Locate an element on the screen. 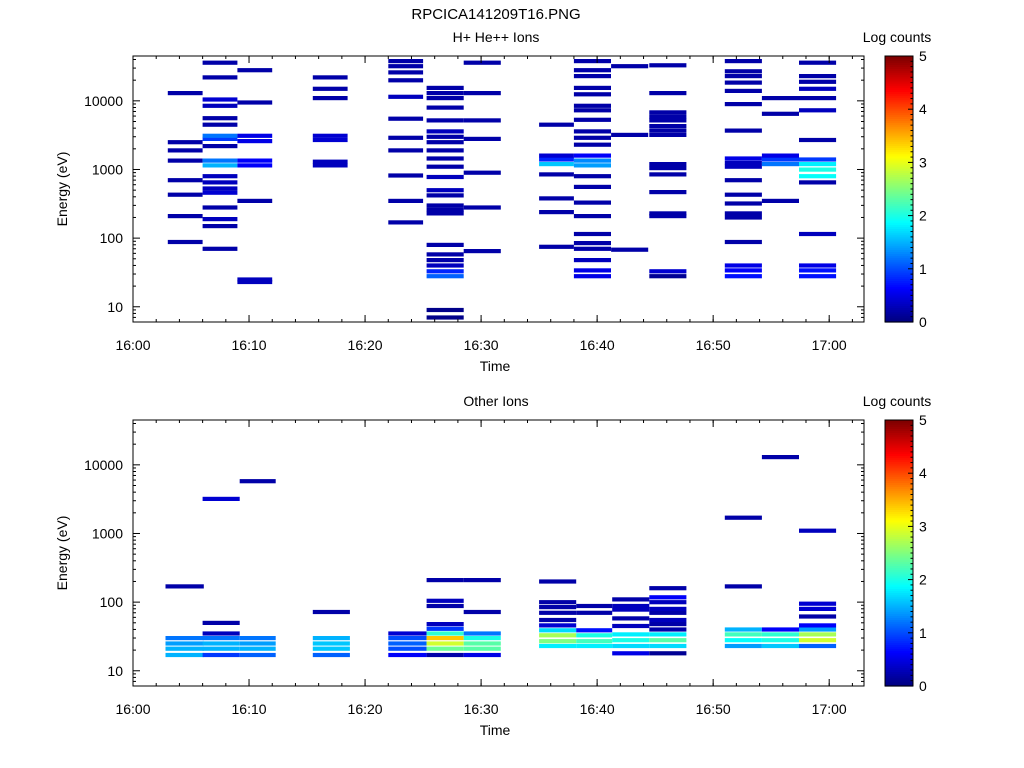 Image resolution: width=1024 pixels, height=768 pixels. panel-title-h-he-ions: H+ He++ Ions is located at coordinates (496, 37).